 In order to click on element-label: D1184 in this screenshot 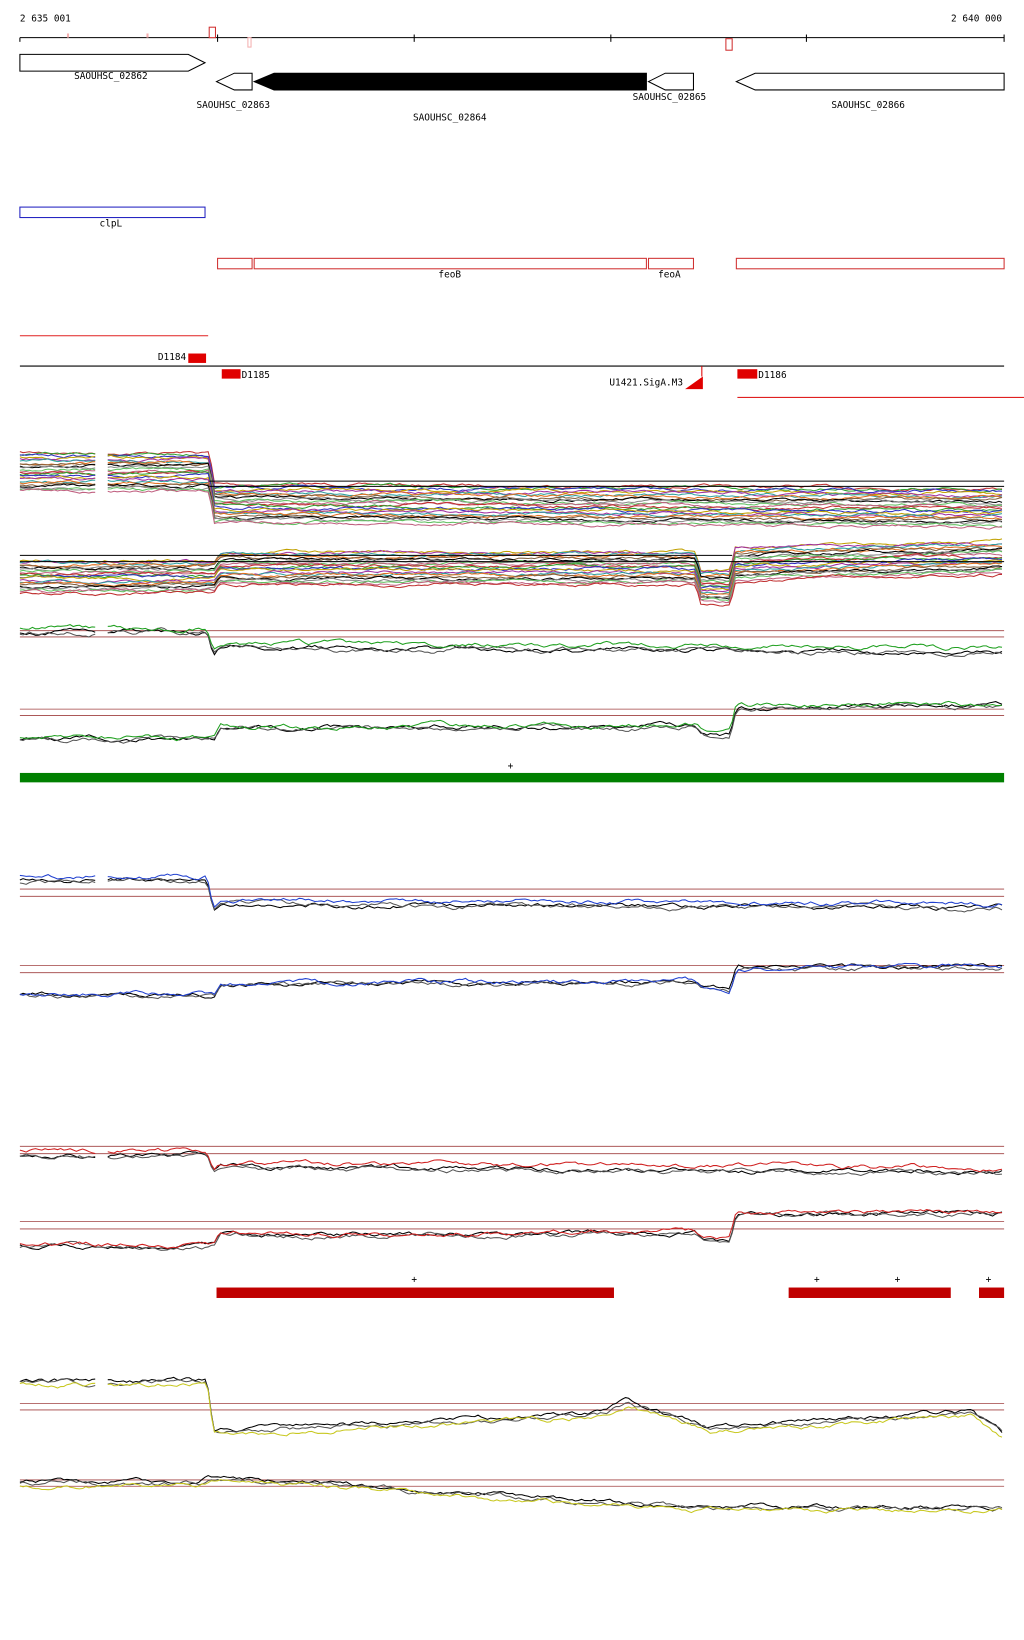, I will do `click(172, 357)`.